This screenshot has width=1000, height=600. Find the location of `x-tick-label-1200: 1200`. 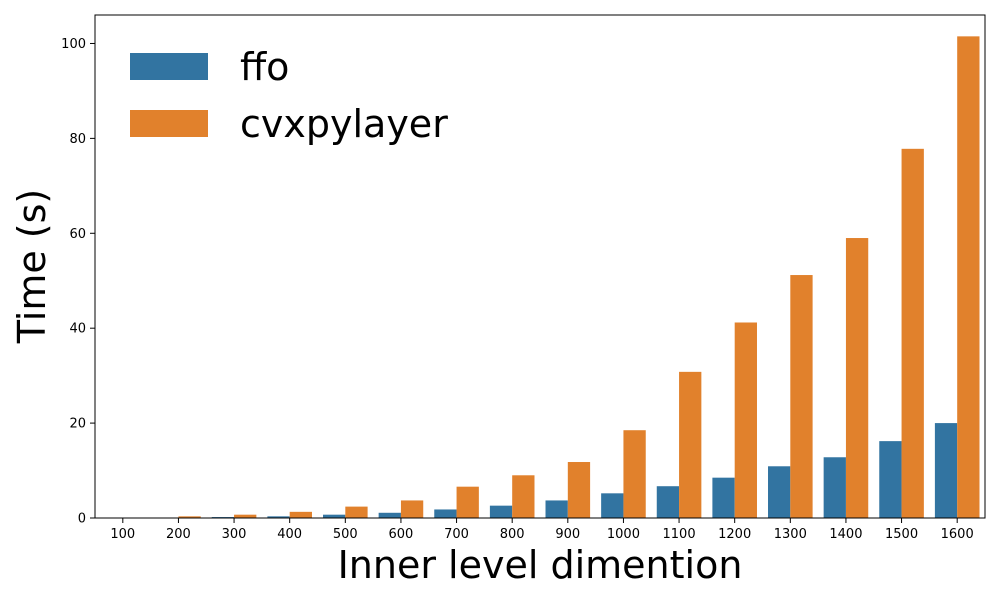

x-tick-label-1200: 1200 is located at coordinates (734, 534).